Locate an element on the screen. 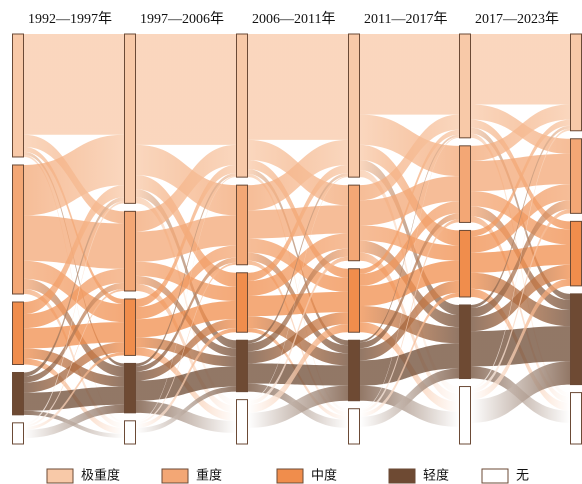 This screenshot has width=582, height=484. period-label: 2017—2023年 is located at coordinates (517, 19).